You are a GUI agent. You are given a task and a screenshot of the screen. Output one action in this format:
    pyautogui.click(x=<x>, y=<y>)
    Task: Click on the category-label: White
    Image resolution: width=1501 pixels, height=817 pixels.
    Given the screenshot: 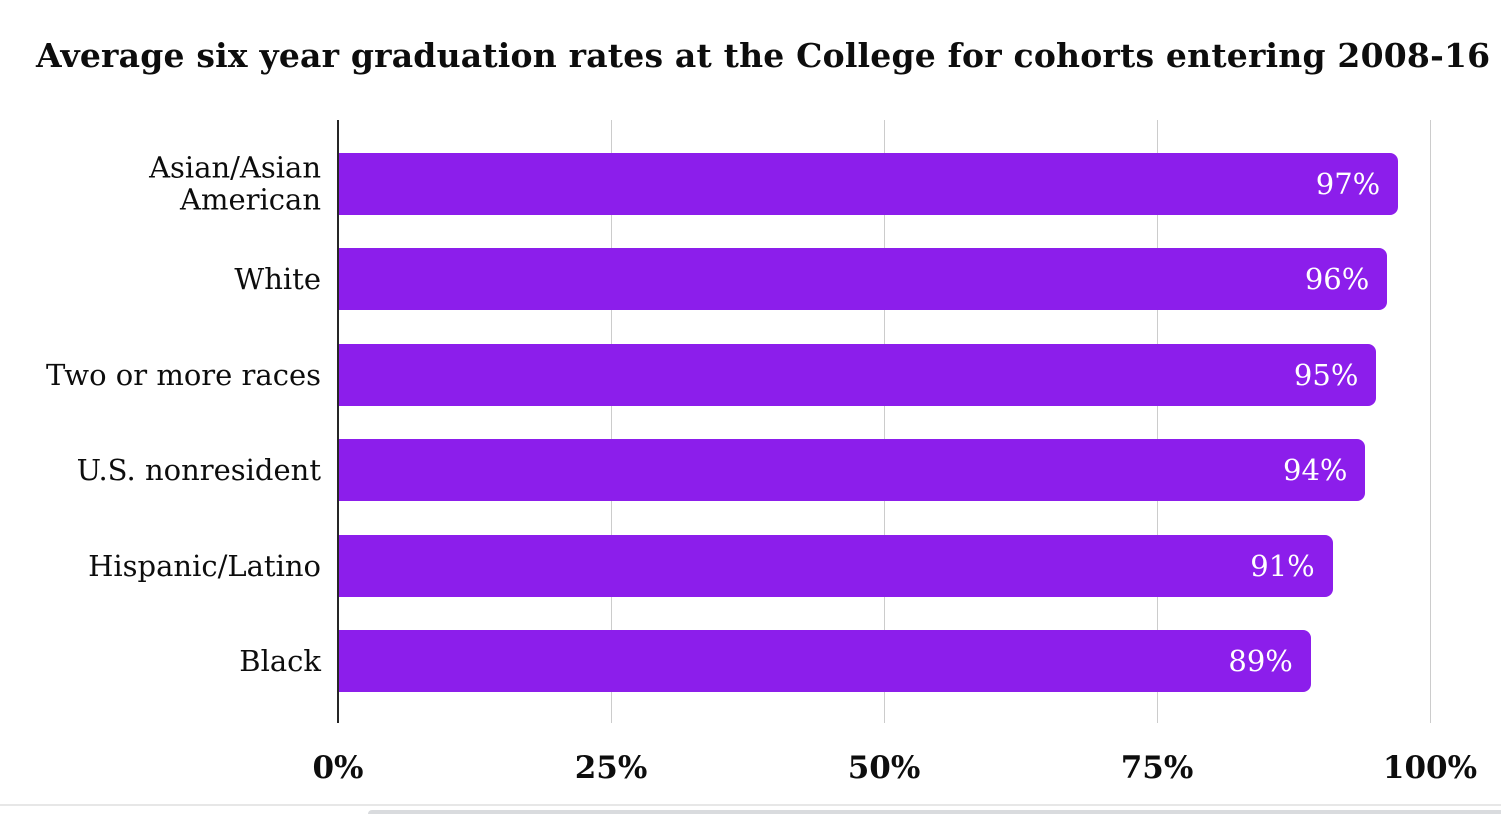 What is the action you would take?
    pyautogui.click(x=277, y=279)
    